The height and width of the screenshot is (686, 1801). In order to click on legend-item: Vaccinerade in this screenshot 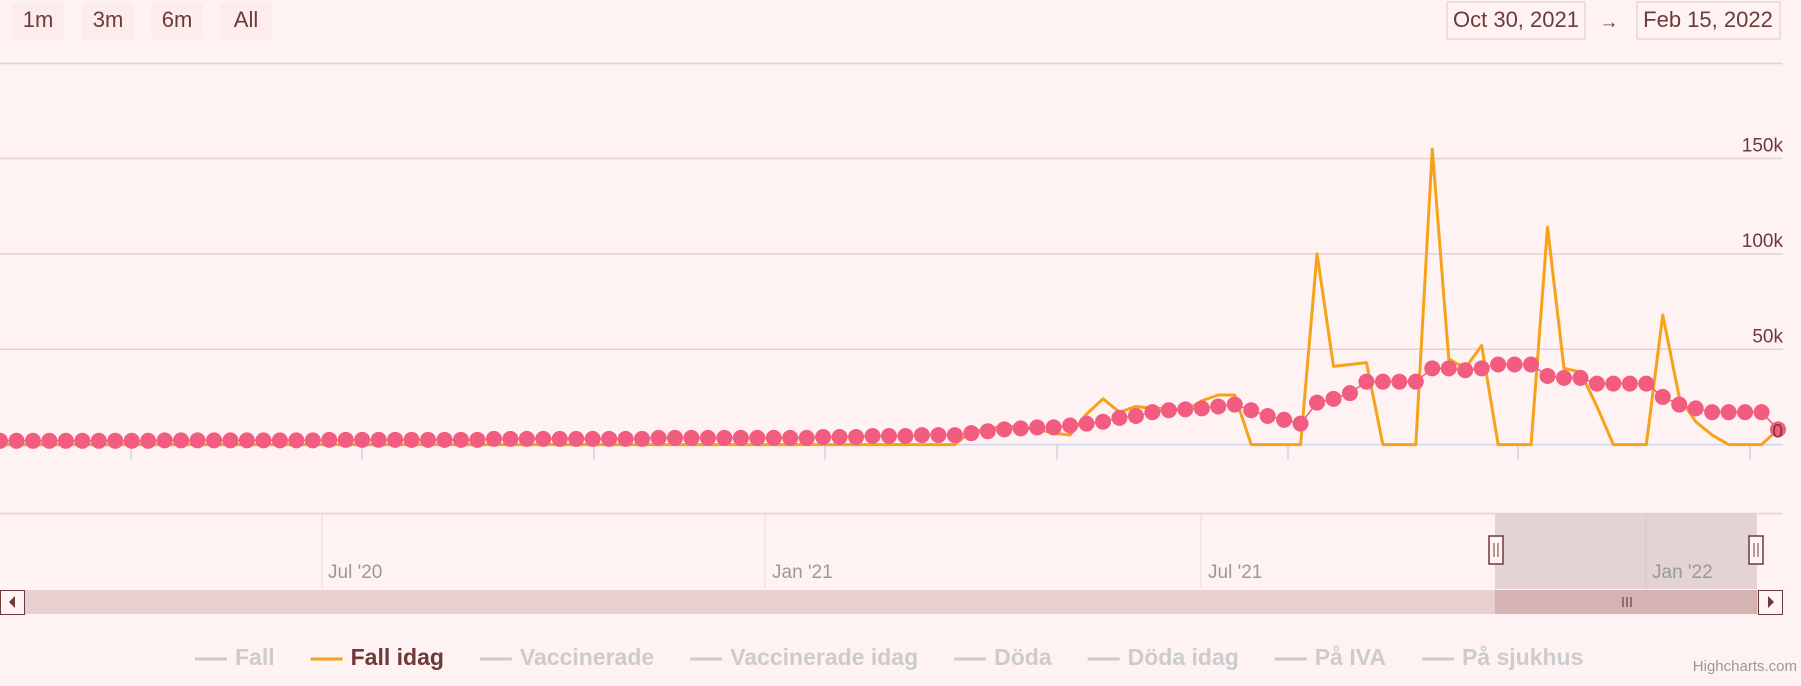, I will do `click(587, 657)`.